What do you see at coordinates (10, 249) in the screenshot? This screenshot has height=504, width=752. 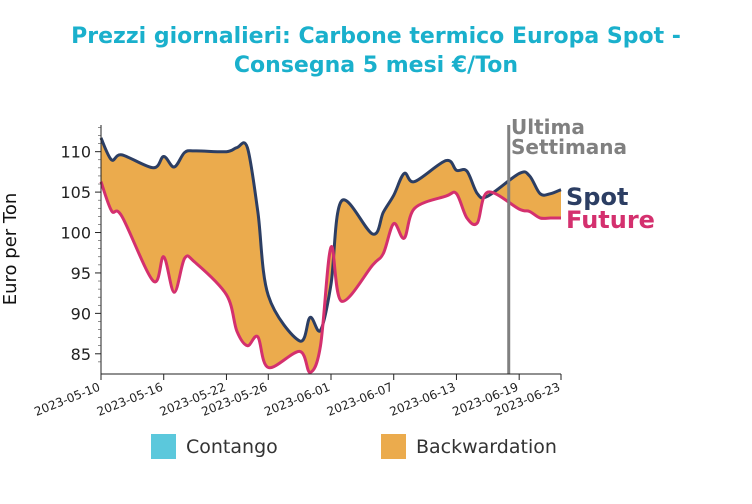 I see `y-axis-label: Euro per Ton` at bounding box center [10, 249].